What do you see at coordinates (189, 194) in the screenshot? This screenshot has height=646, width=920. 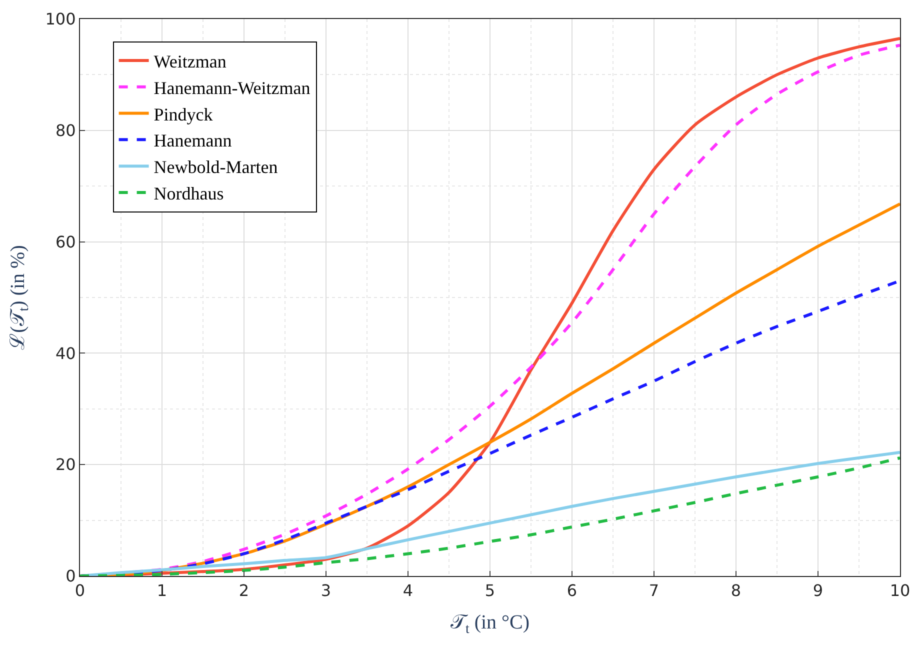 I see `legend-label: Nordhaus` at bounding box center [189, 194].